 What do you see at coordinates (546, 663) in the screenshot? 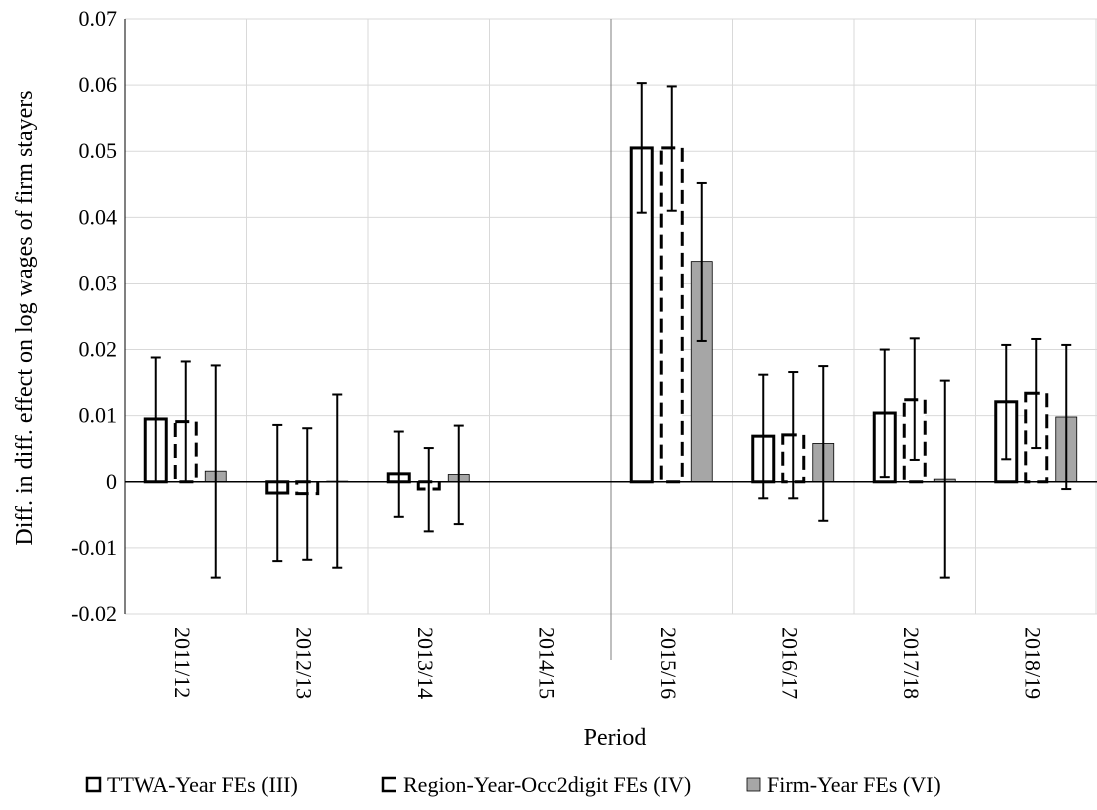
I see `x-tick-label: 2014/15` at bounding box center [546, 663].